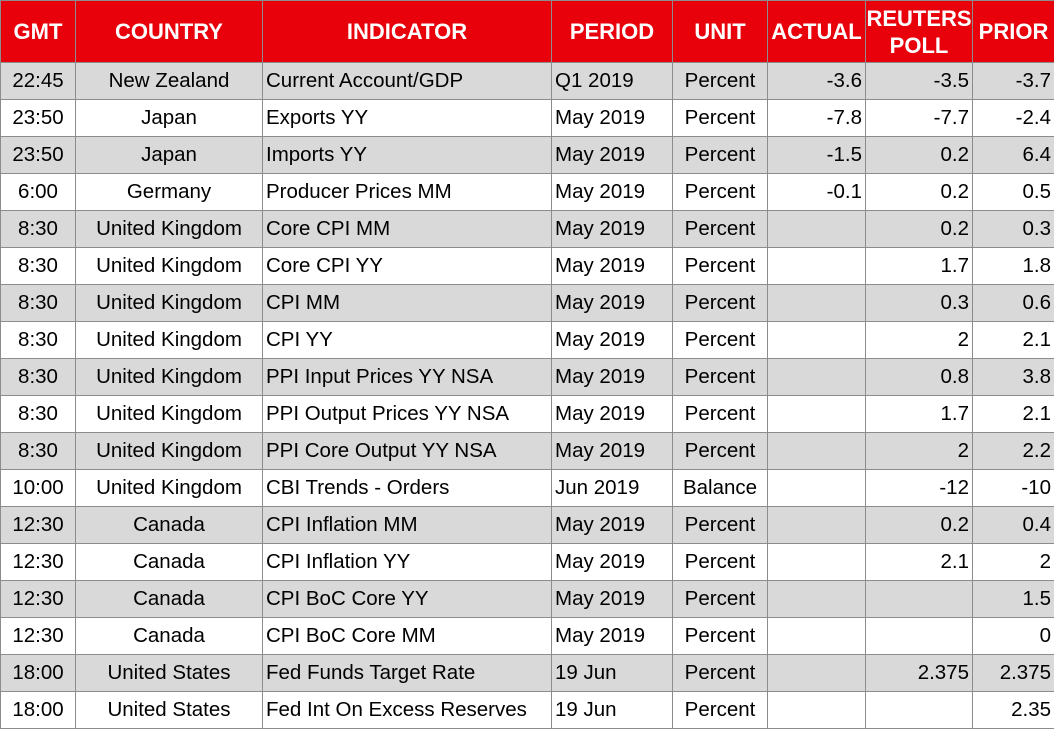  What do you see at coordinates (817, 81) in the screenshot?
I see `cell-actual: -3.6` at bounding box center [817, 81].